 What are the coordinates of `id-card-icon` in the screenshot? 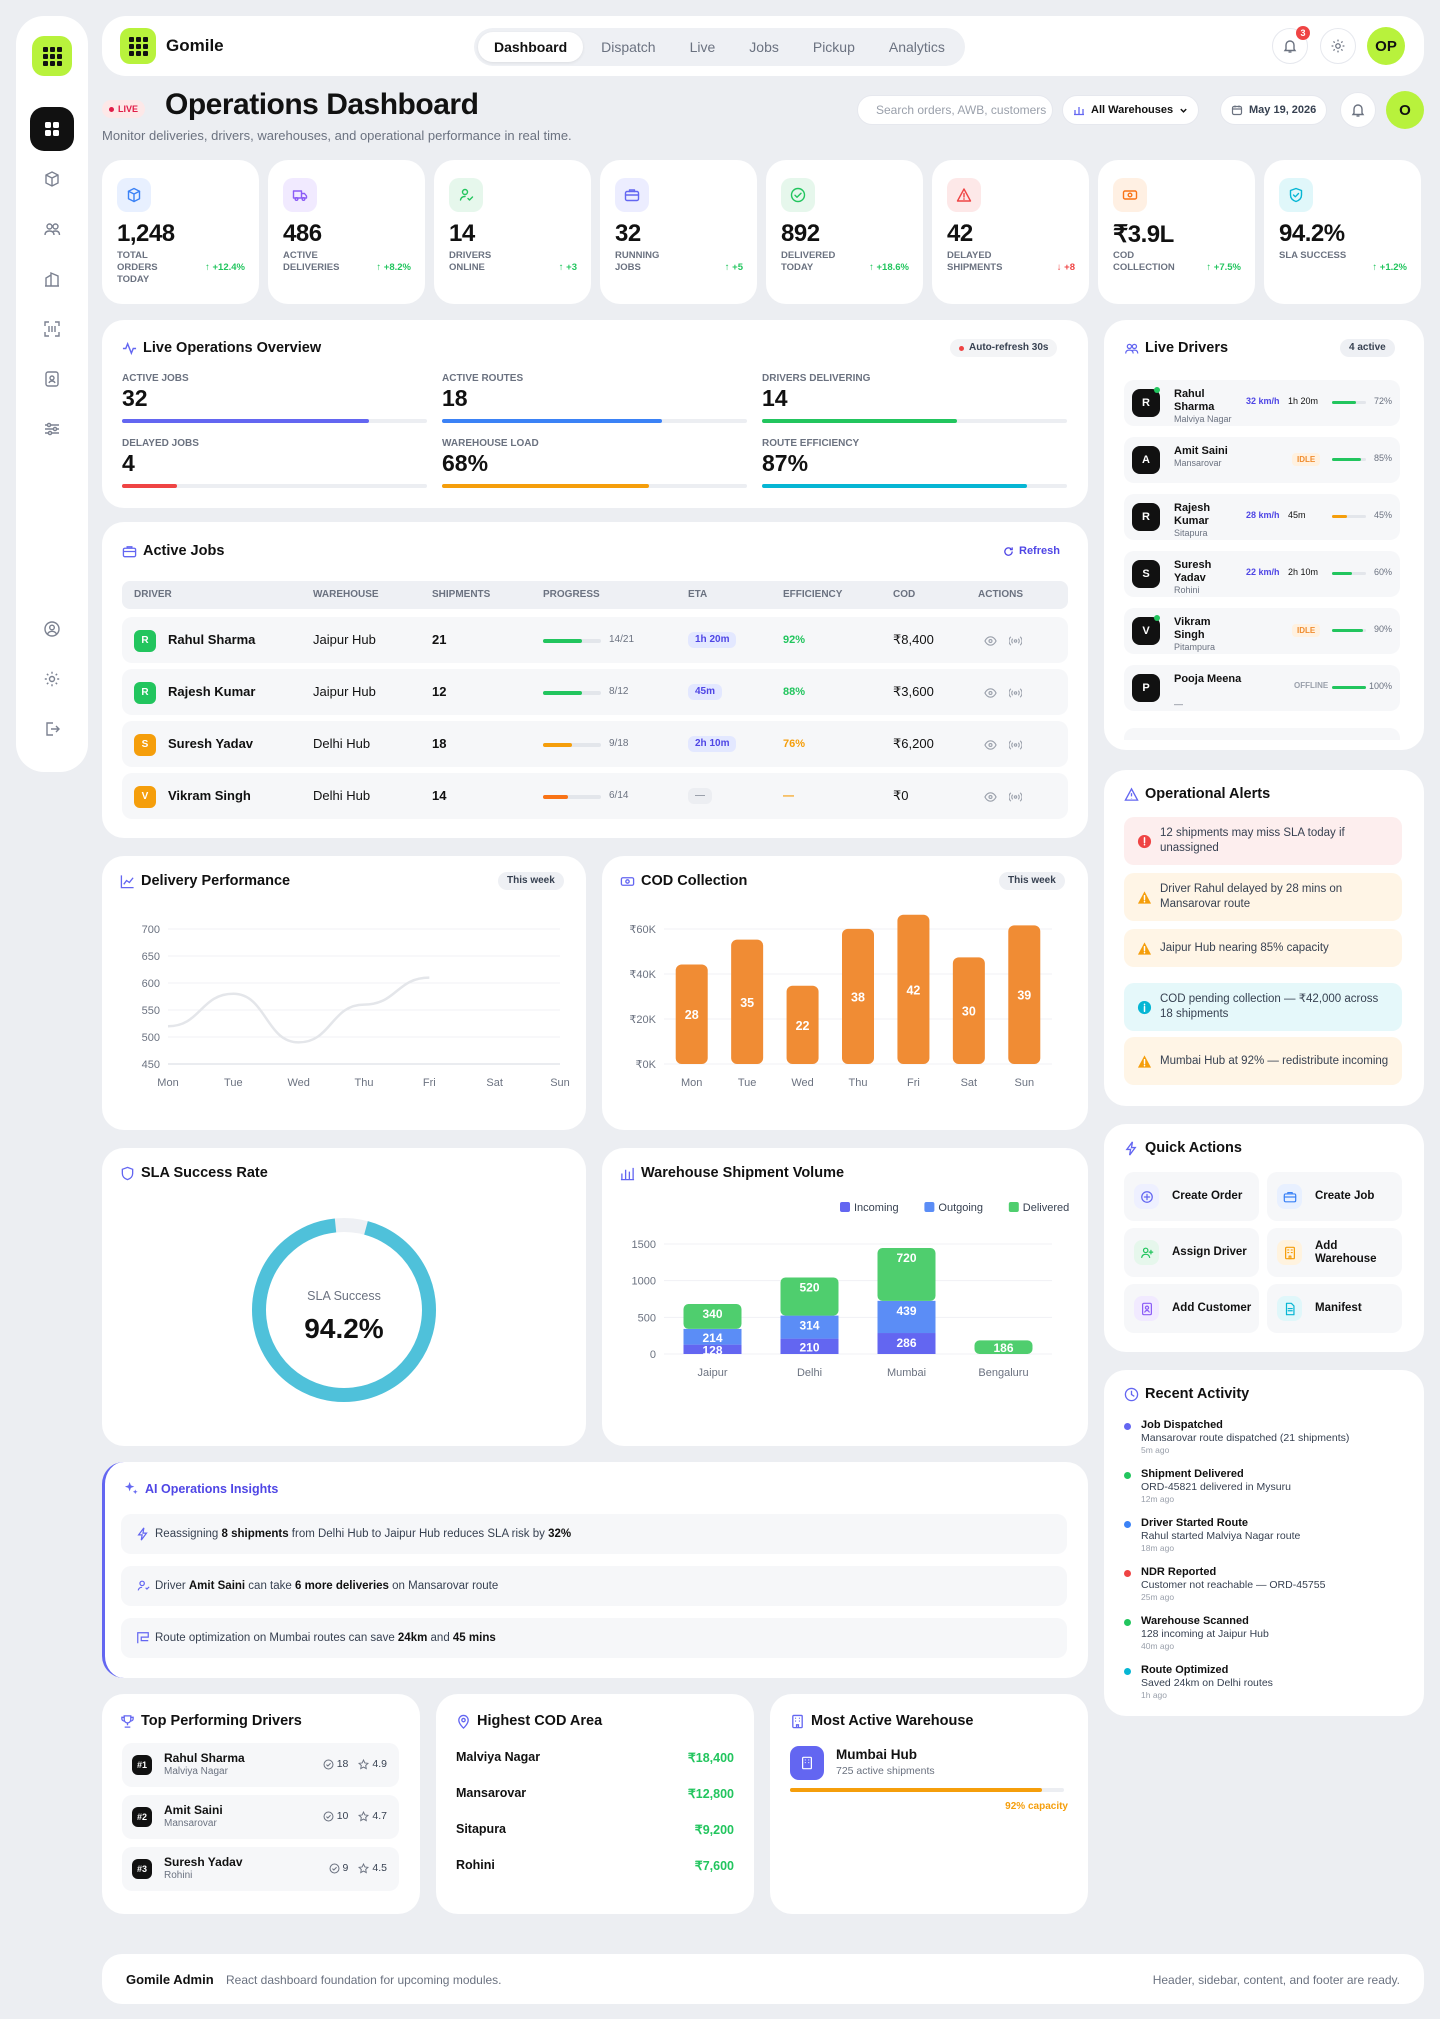 It's located at (52, 379).